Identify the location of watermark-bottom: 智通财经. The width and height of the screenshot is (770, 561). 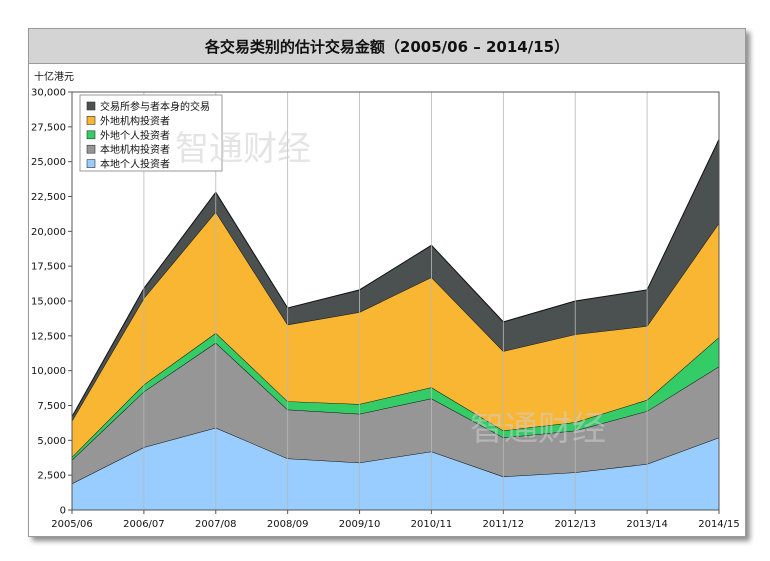
(538, 429).